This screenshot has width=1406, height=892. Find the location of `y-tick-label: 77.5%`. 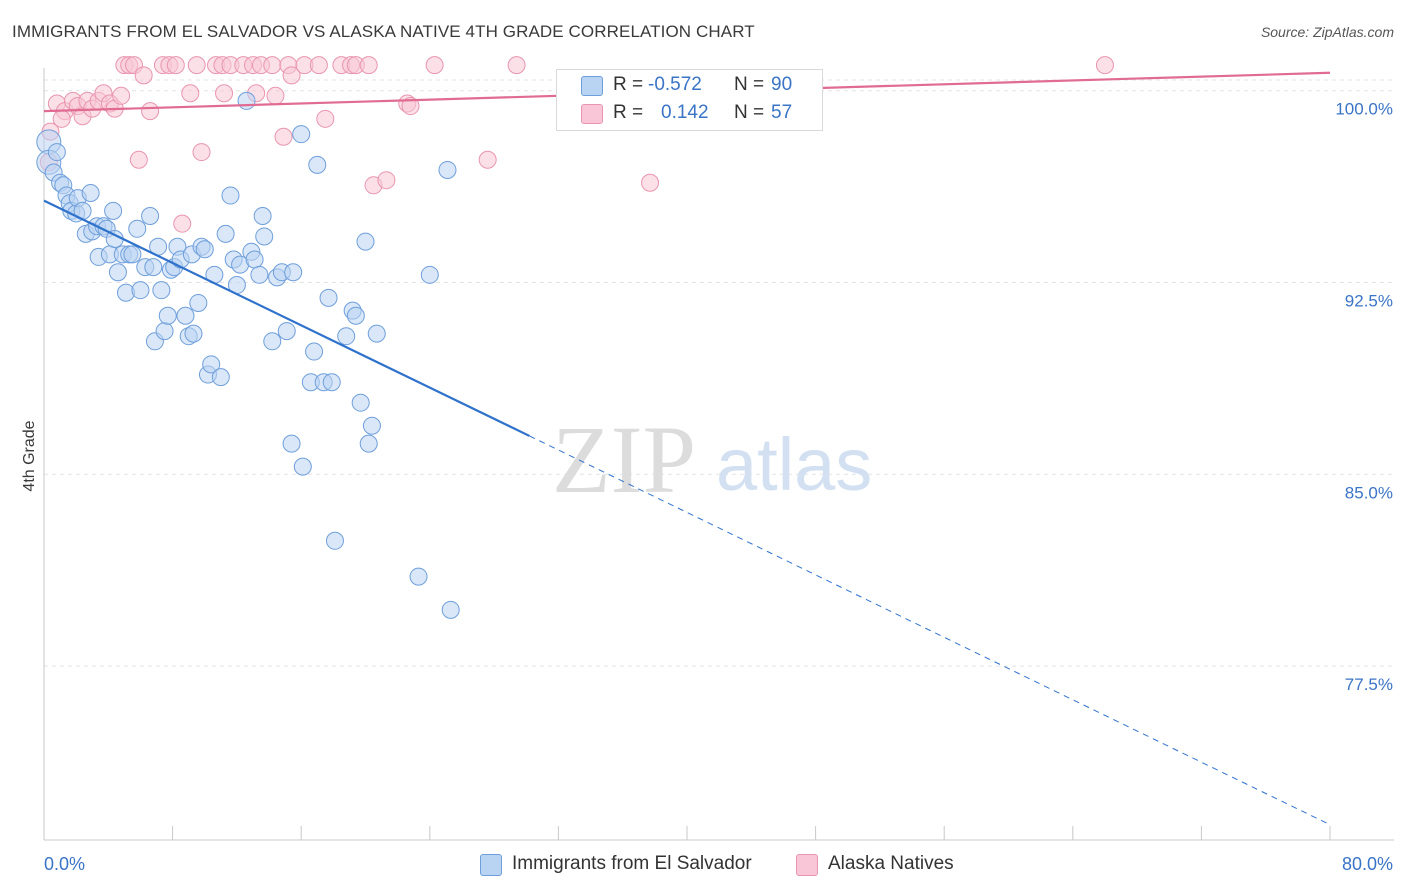

y-tick-label: 77.5% is located at coordinates (1369, 684).